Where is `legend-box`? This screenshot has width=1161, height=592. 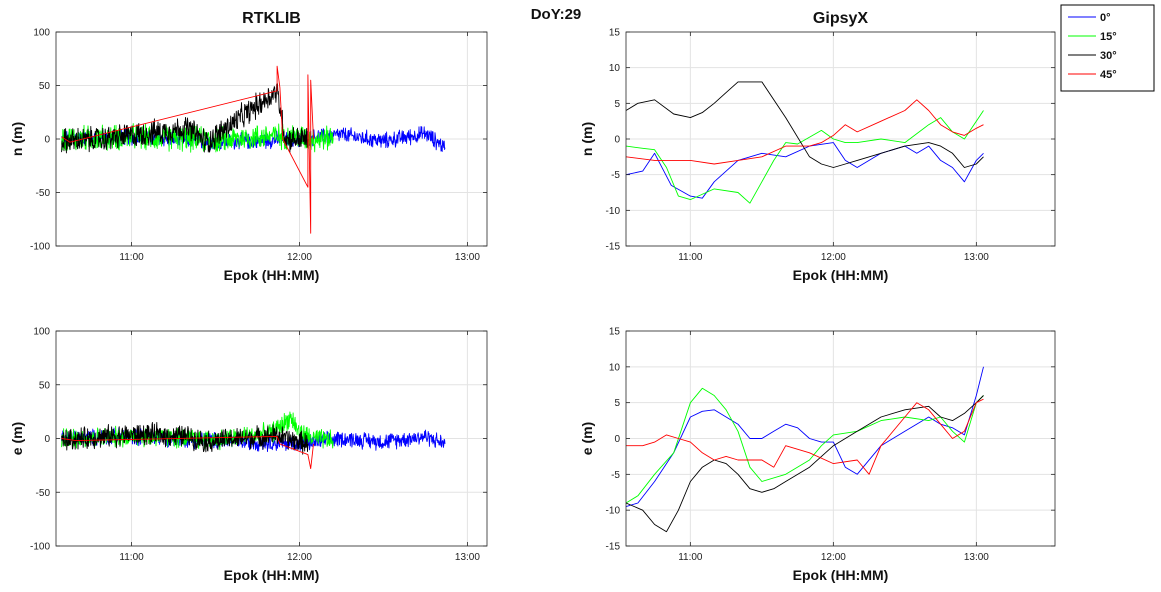
legend-box is located at coordinates (1107, 48).